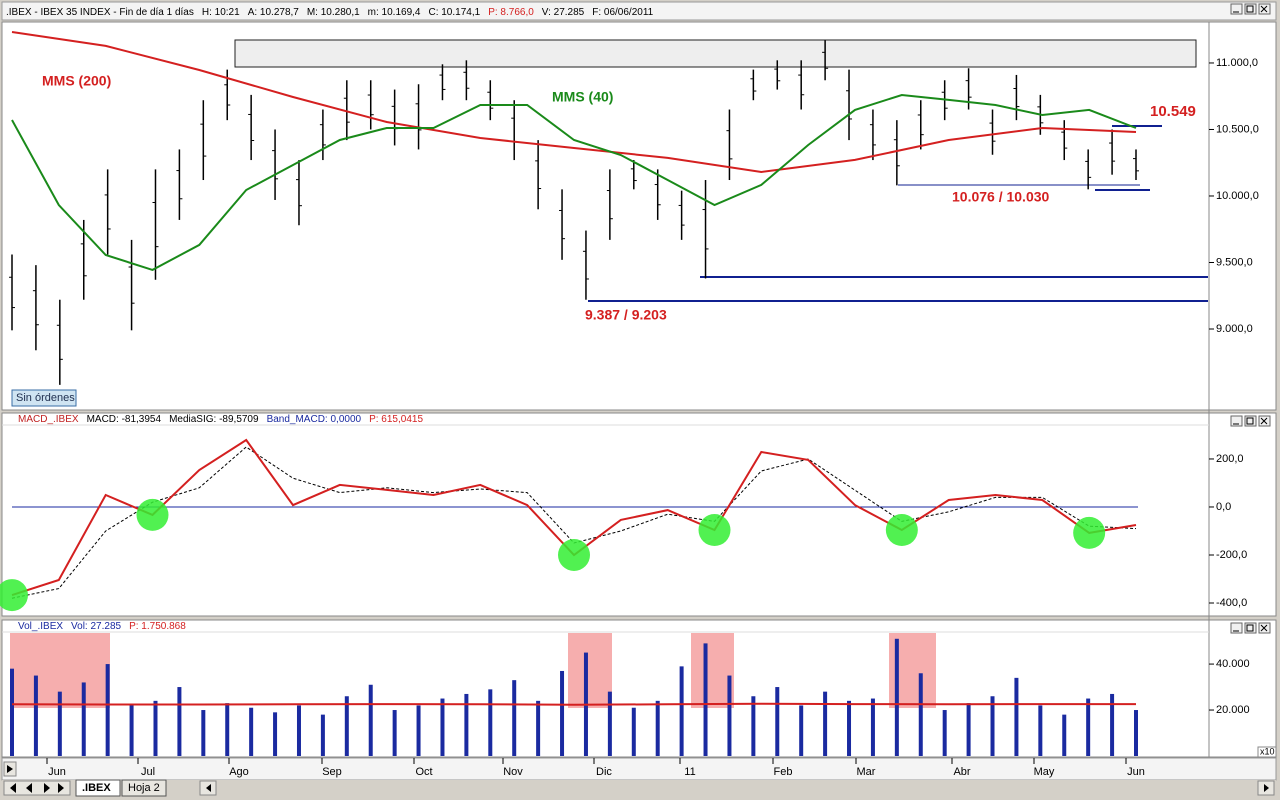  What do you see at coordinates (45, 398) in the screenshot?
I see `orders-label: Sin órdenes` at bounding box center [45, 398].